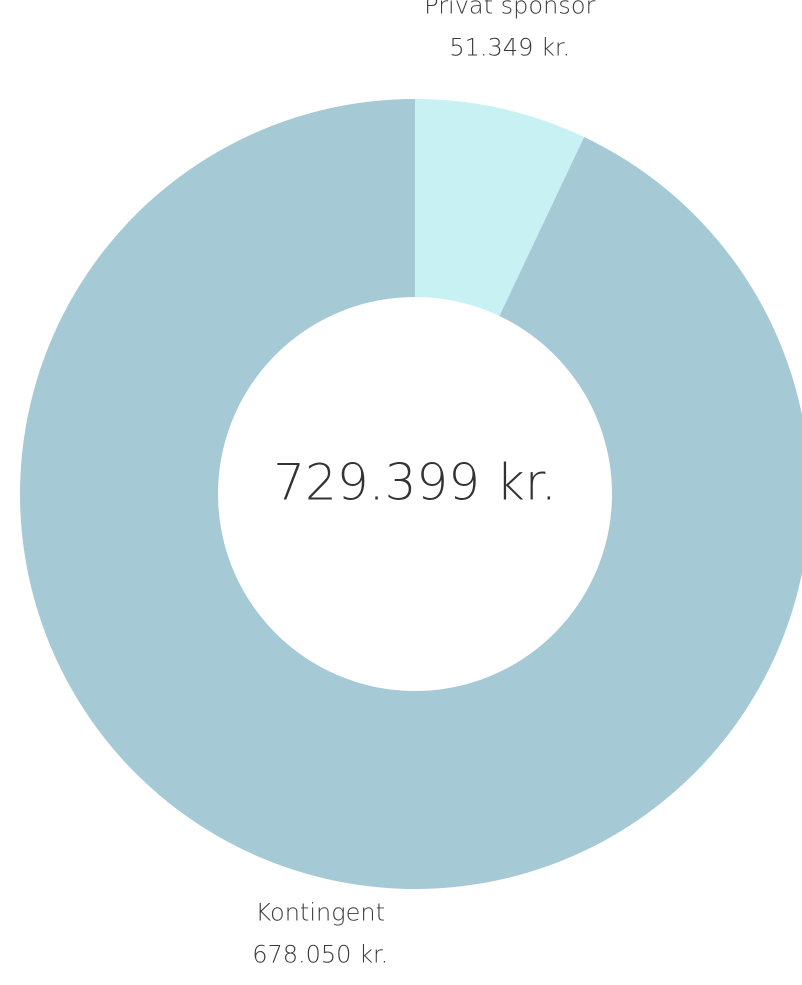  Describe the element at coordinates (509, 48) in the screenshot. I see `slice-value-label: 51.349 kr.` at that location.